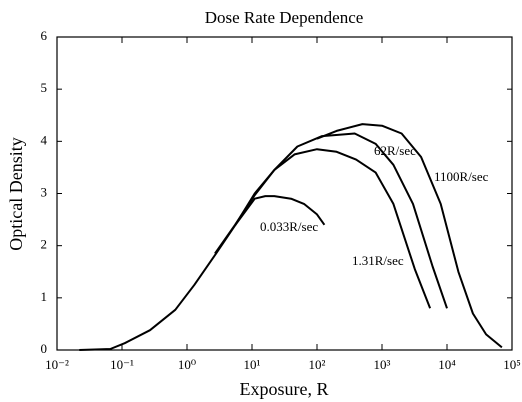  I want to click on y-tick-label: 5, so click(44, 87).